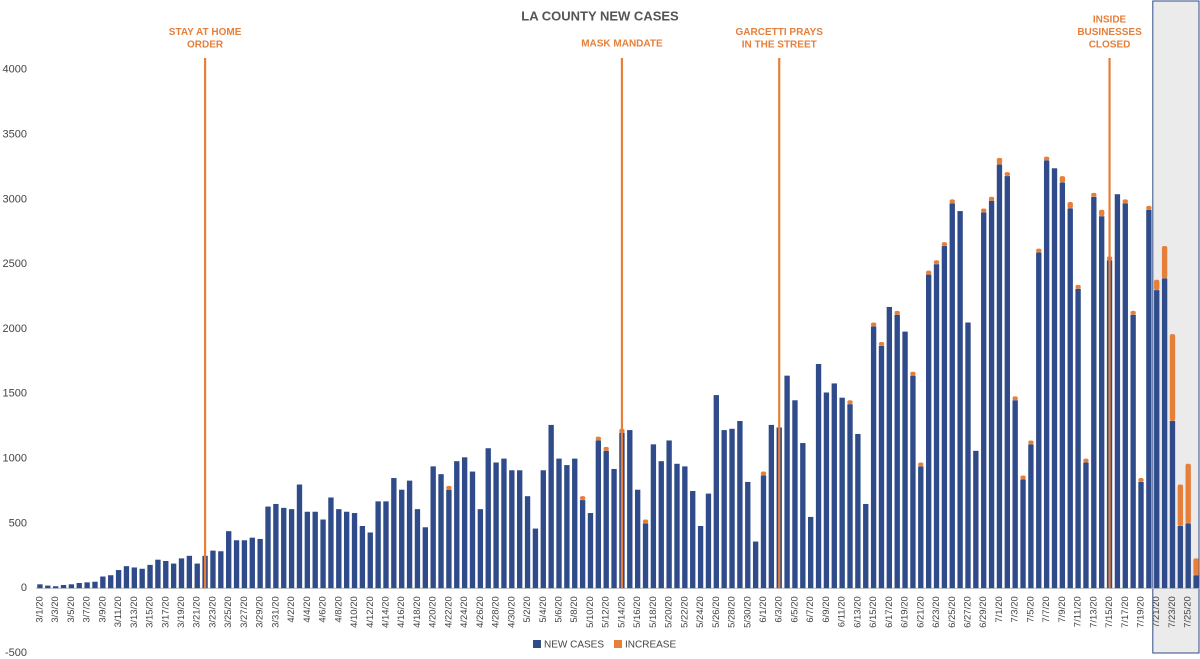 This screenshot has width=1200, height=659. What do you see at coordinates (15, 264) in the screenshot?
I see `y-tick-label: 2500` at bounding box center [15, 264].